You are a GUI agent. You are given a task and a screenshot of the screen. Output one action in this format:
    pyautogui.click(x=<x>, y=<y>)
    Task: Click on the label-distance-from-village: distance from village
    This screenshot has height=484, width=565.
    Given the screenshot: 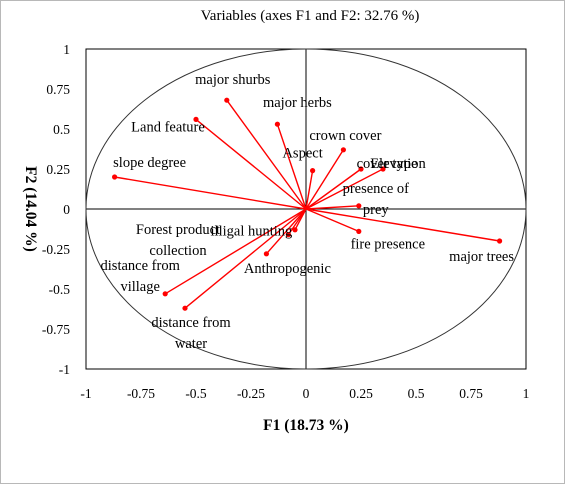 What is the action you would take?
    pyautogui.click(x=141, y=276)
    